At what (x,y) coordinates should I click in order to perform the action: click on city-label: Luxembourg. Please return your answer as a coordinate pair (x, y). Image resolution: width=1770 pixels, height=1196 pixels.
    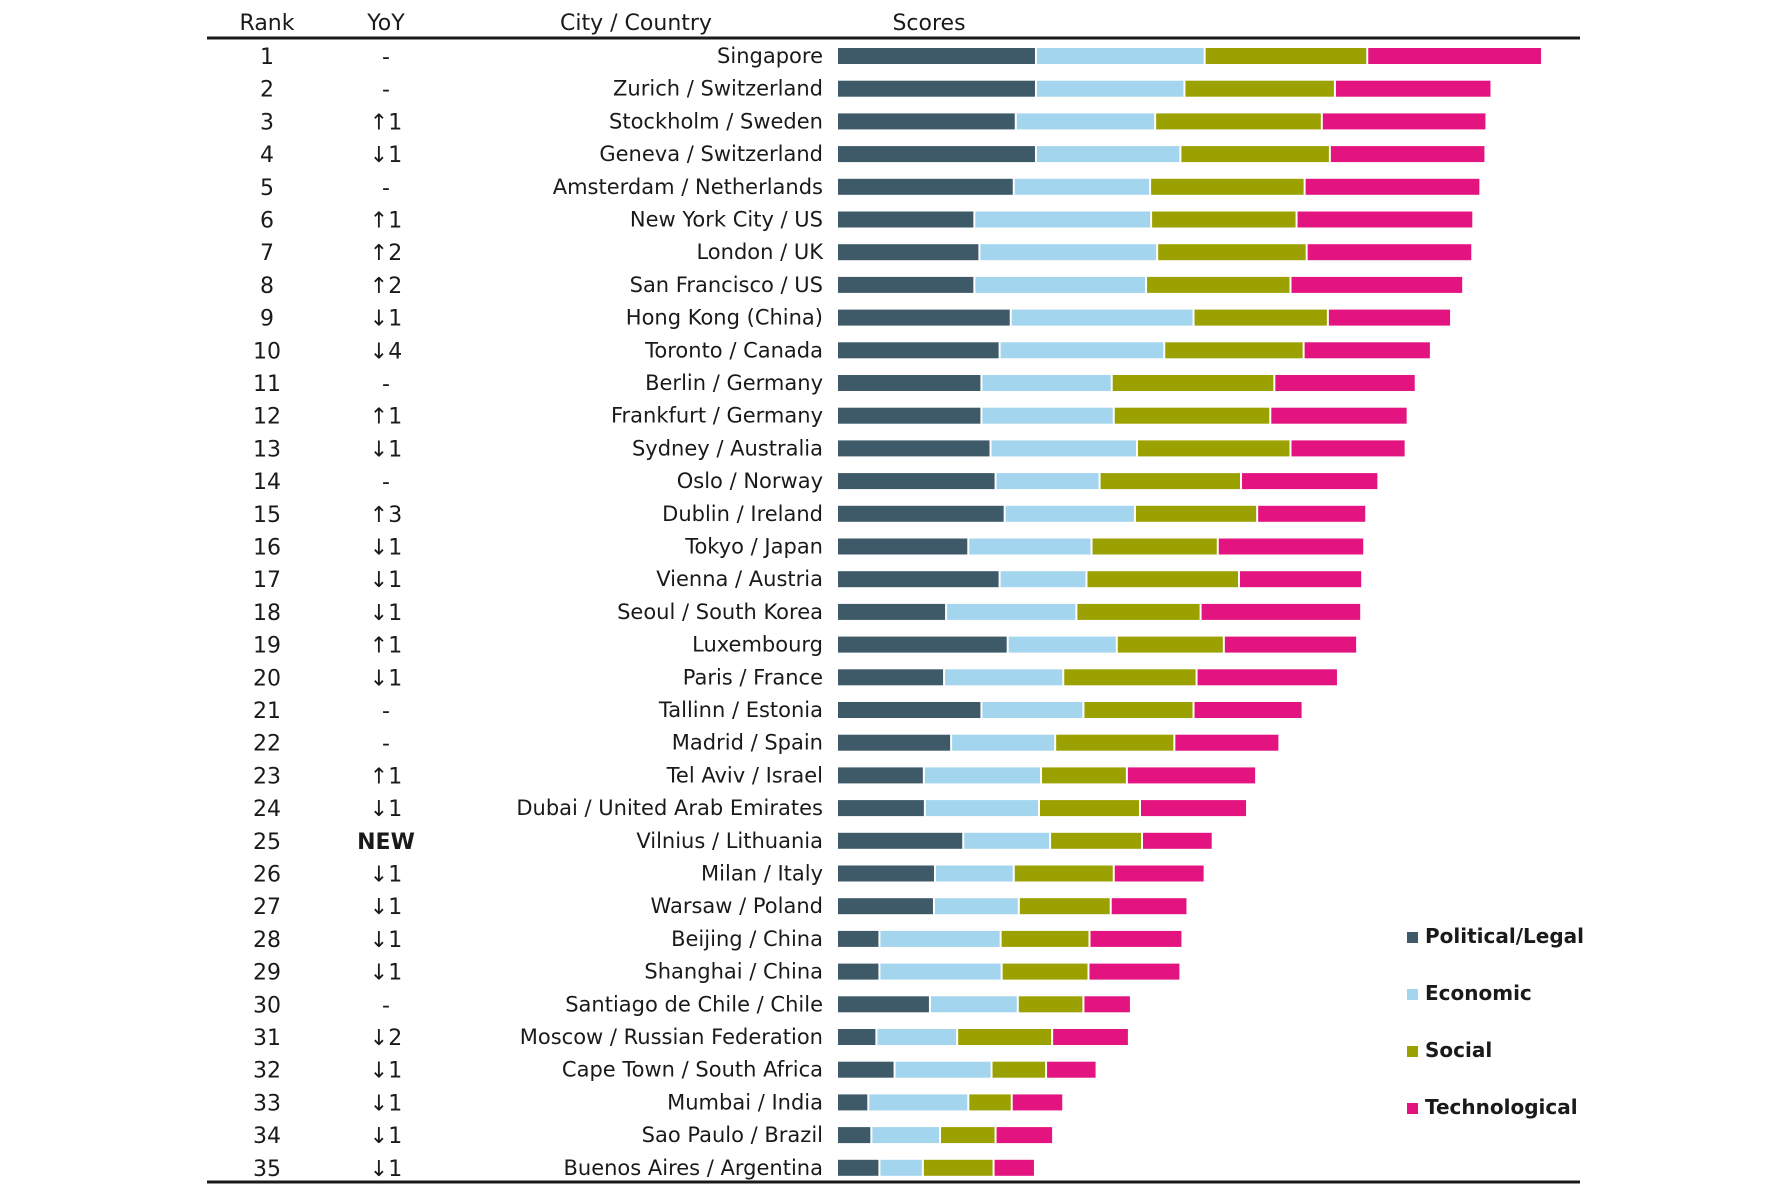
    Looking at the image, I should click on (757, 645).